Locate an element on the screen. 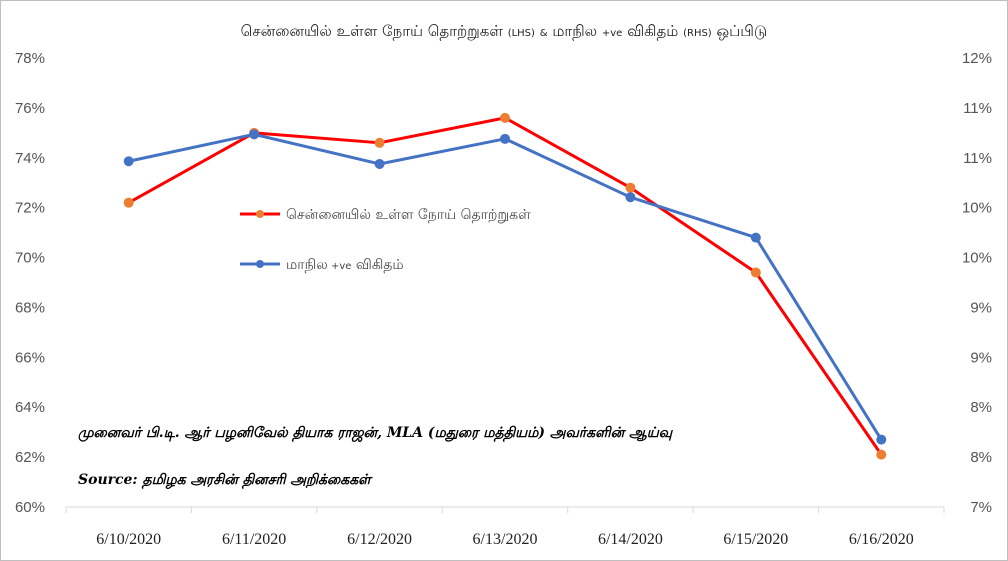  x-tick-label: 6/15/2020 is located at coordinates (755, 539).